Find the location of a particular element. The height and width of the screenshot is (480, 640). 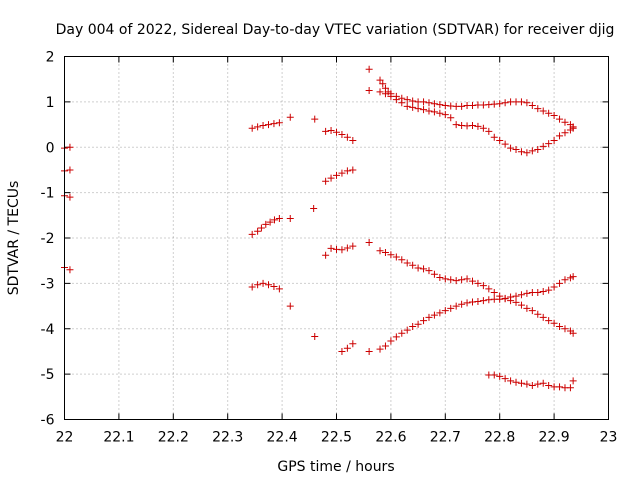

series-top-lower is located at coordinates (476, 122).